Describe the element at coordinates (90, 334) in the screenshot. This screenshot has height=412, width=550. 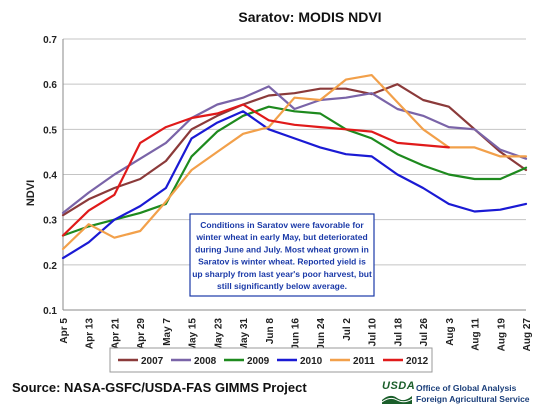
I see `x-tick-label: Apr 13` at that location.